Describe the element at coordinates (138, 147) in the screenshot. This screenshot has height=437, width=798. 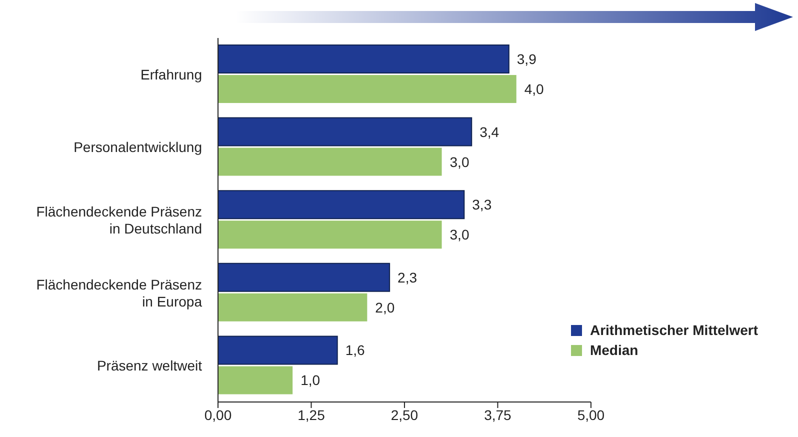
I see `y-tick-label: Personalentwicklung` at that location.